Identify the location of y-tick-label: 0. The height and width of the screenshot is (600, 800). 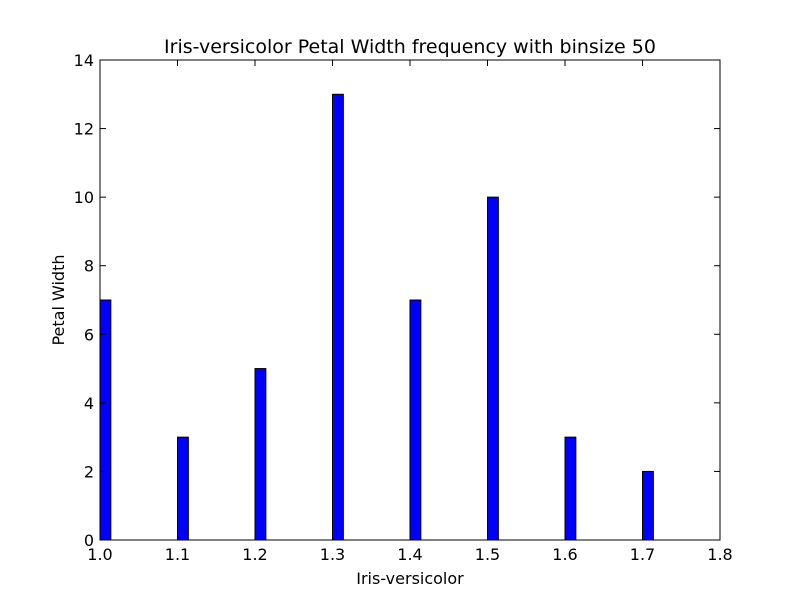
(89, 540).